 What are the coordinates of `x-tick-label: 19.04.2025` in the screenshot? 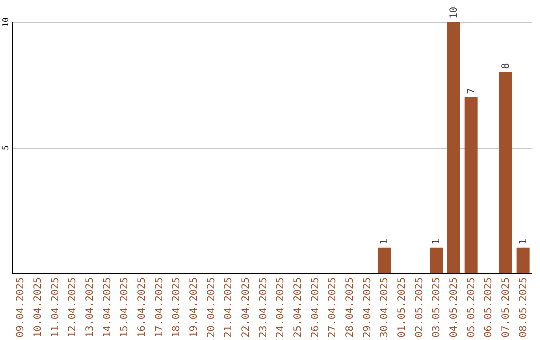 It's located at (194, 308).